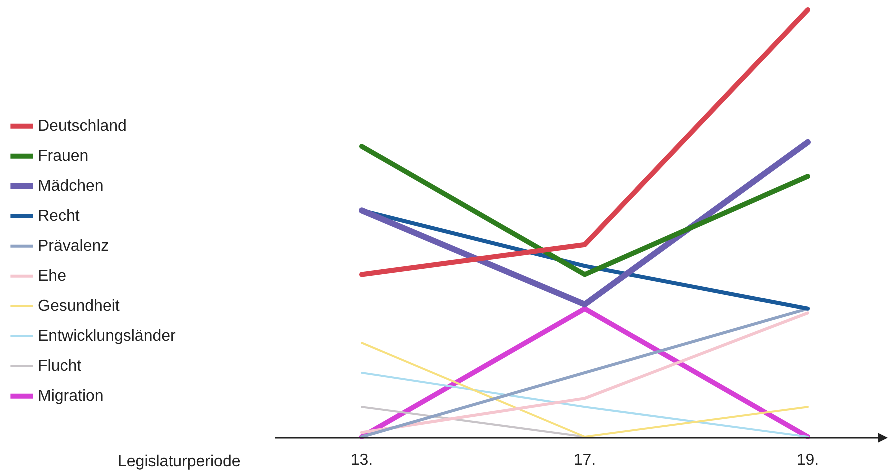  Describe the element at coordinates (63, 156) in the screenshot. I see `legend-label: Frauen` at that location.